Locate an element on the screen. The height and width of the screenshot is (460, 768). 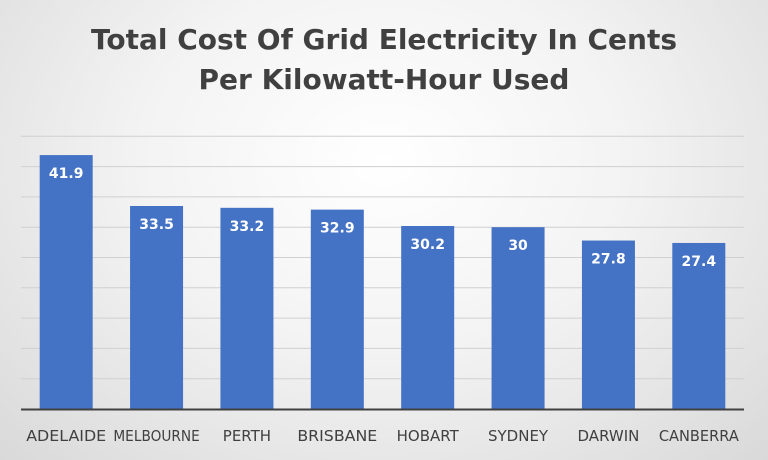
x-tick-label-adelaide: ADELAIDE is located at coordinates (66, 436).